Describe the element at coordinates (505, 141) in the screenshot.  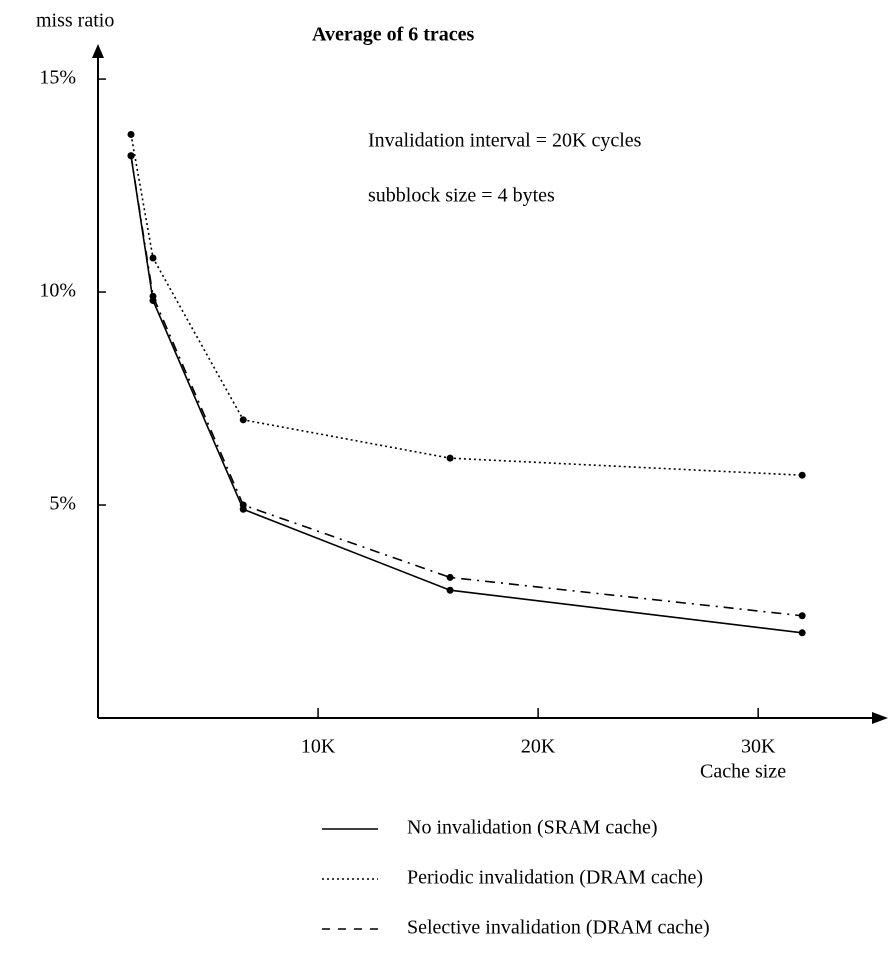
I see `annotation: Invalidation interval = 20K cycles` at that location.